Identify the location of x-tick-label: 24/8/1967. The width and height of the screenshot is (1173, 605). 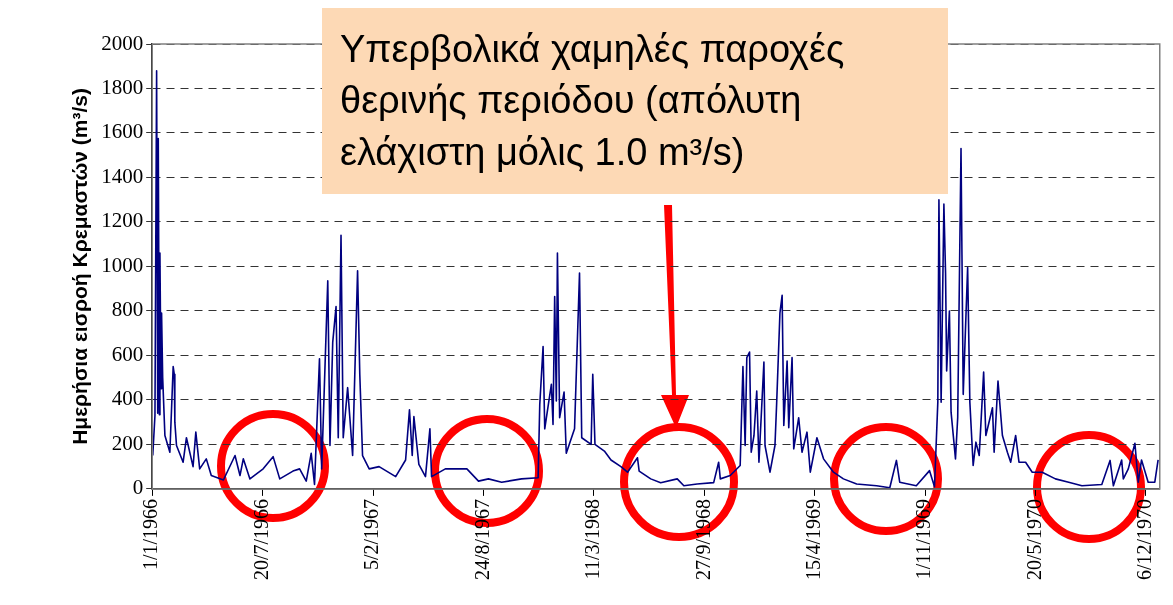
(481, 539).